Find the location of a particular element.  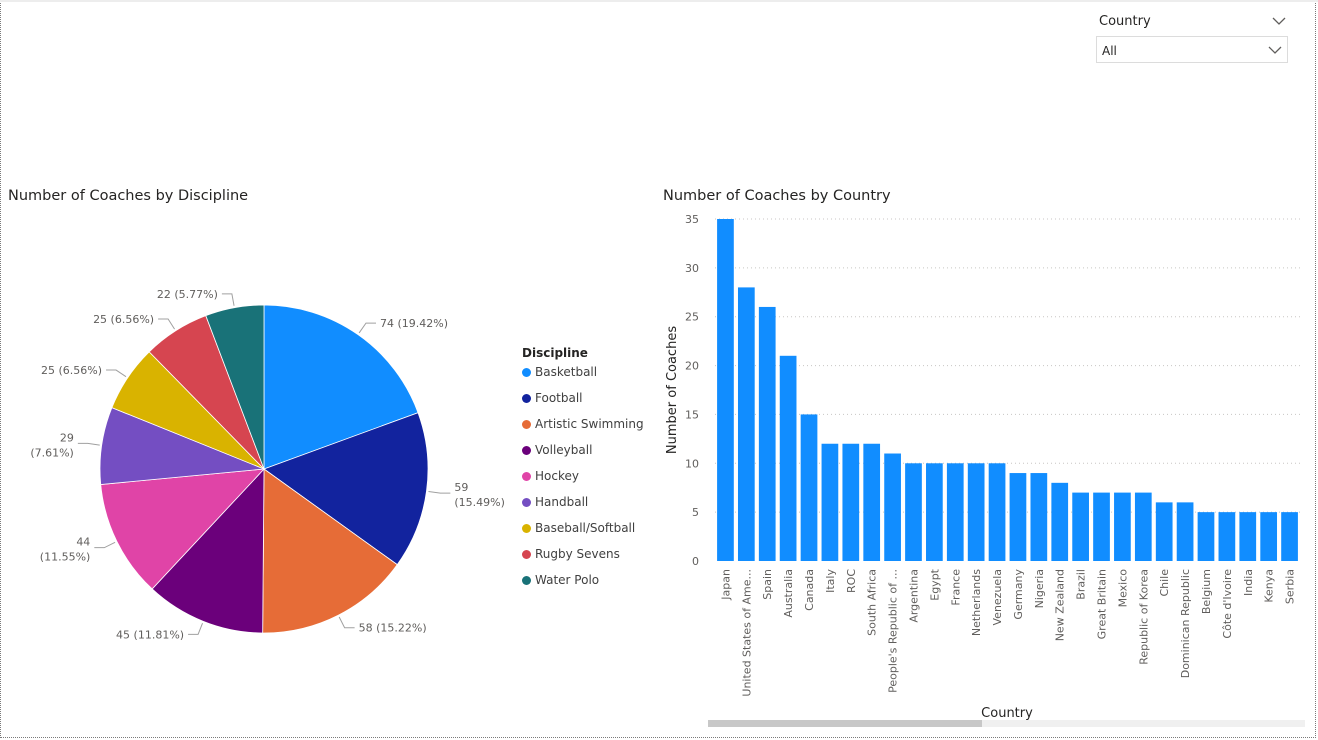

country-slicer: Country All is located at coordinates (1193, 37).